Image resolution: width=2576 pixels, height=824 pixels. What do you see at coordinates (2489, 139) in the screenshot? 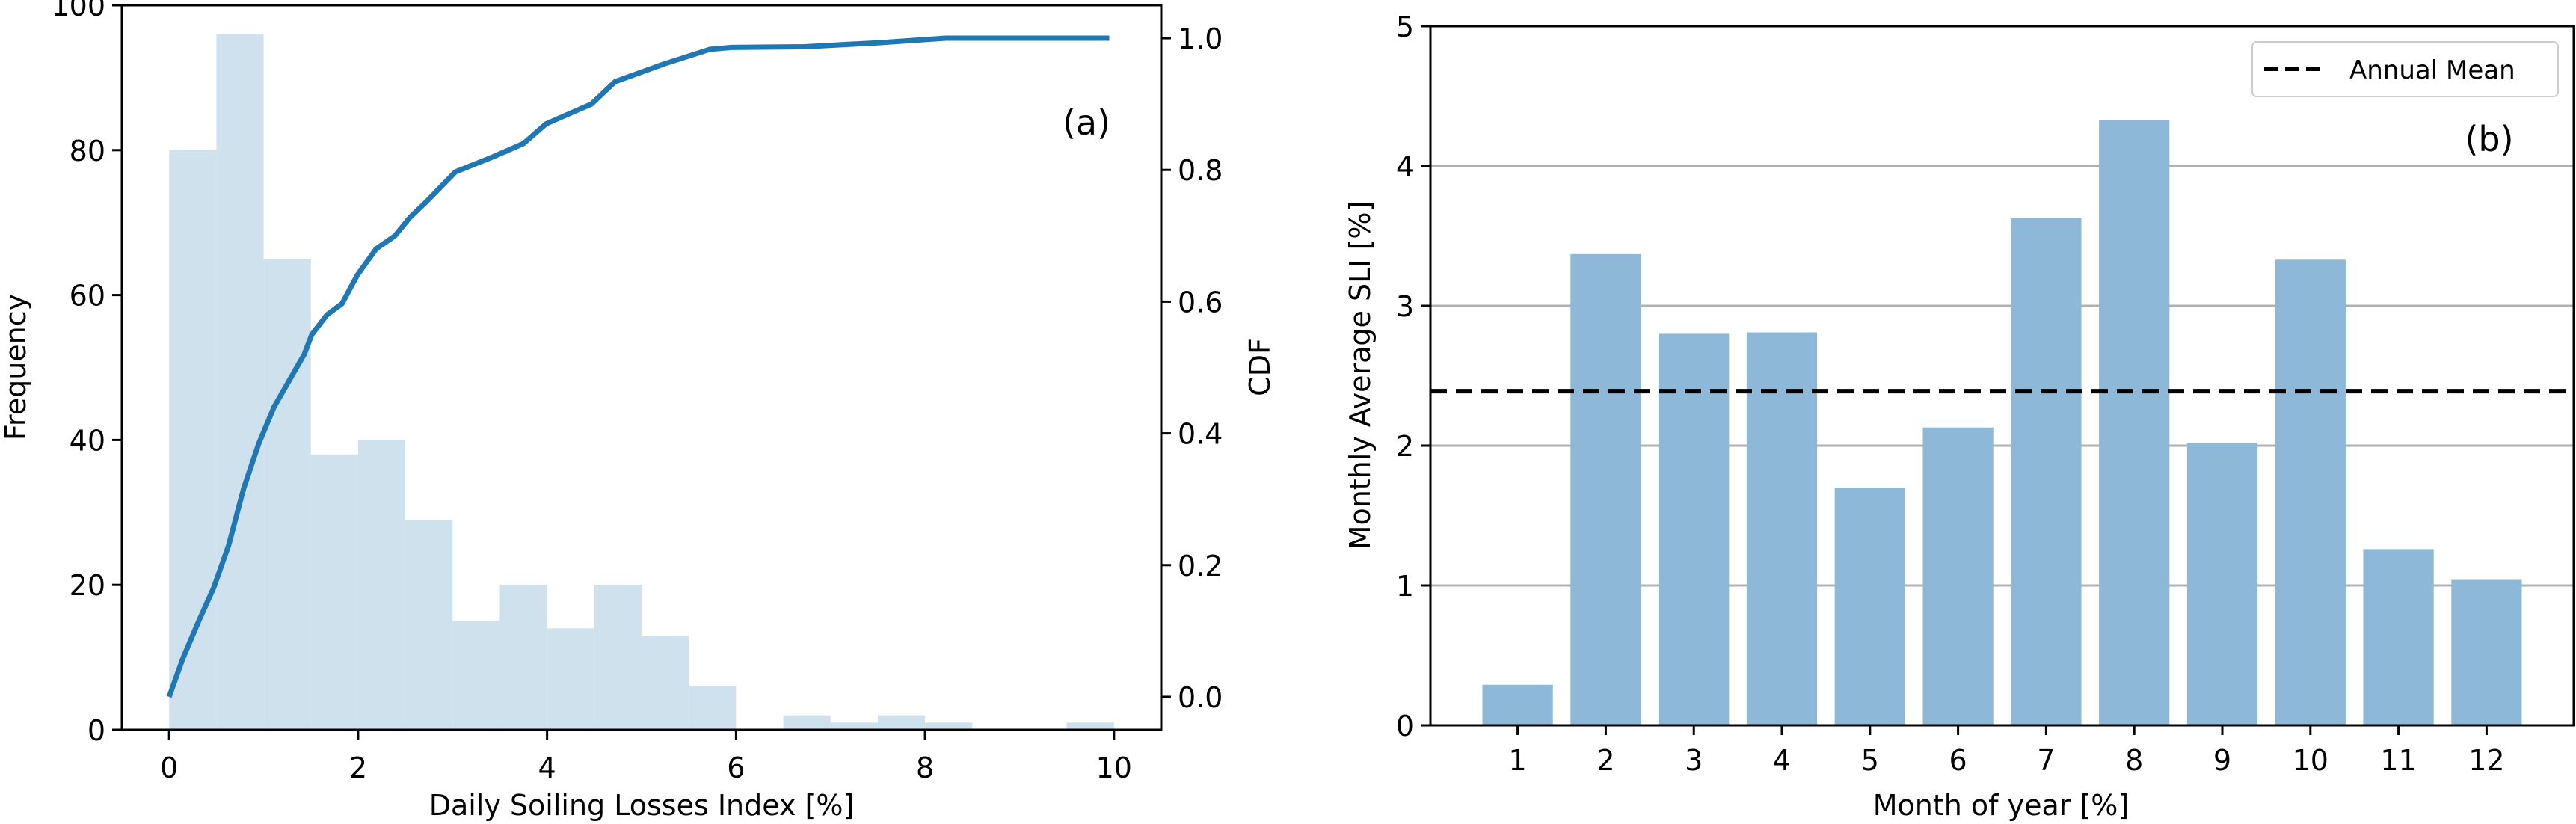
I see `panel-label-b: (b)` at bounding box center [2489, 139].